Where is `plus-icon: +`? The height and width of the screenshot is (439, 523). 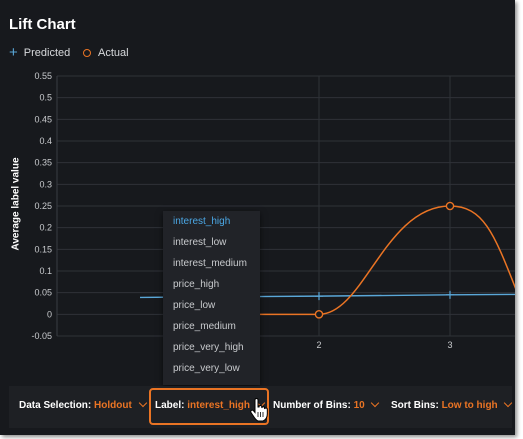
plus-icon: + is located at coordinates (13, 52).